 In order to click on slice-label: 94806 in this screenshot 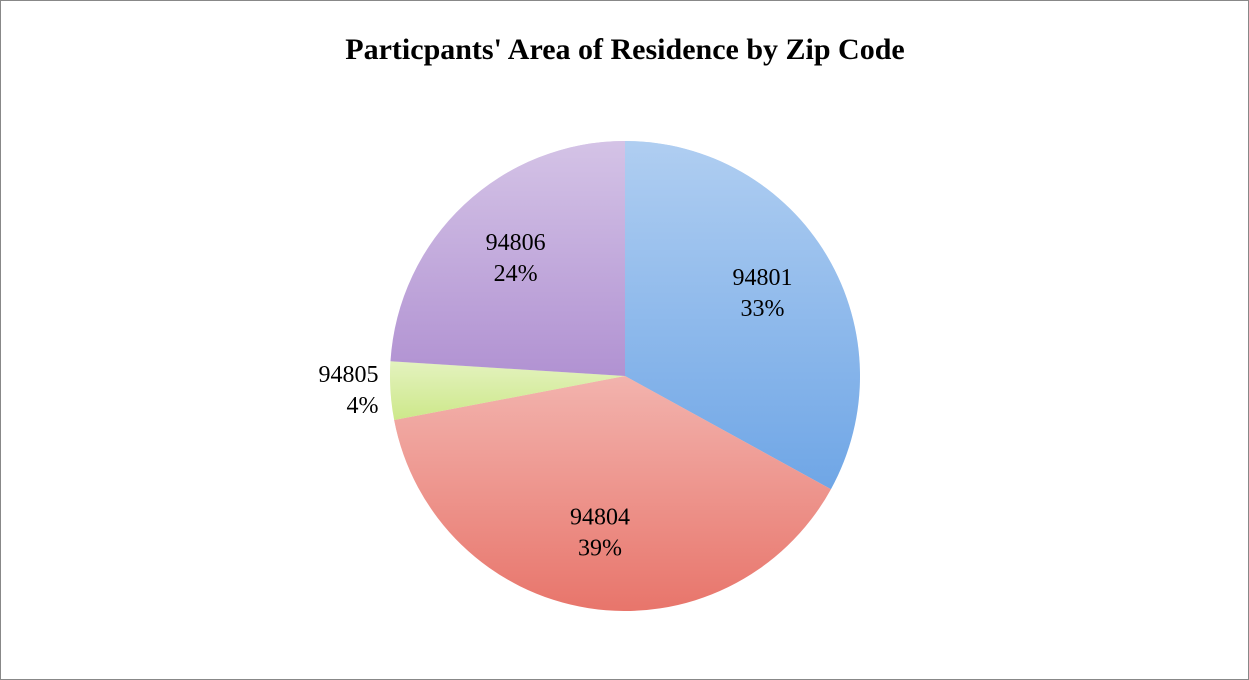, I will do `click(516, 243)`.